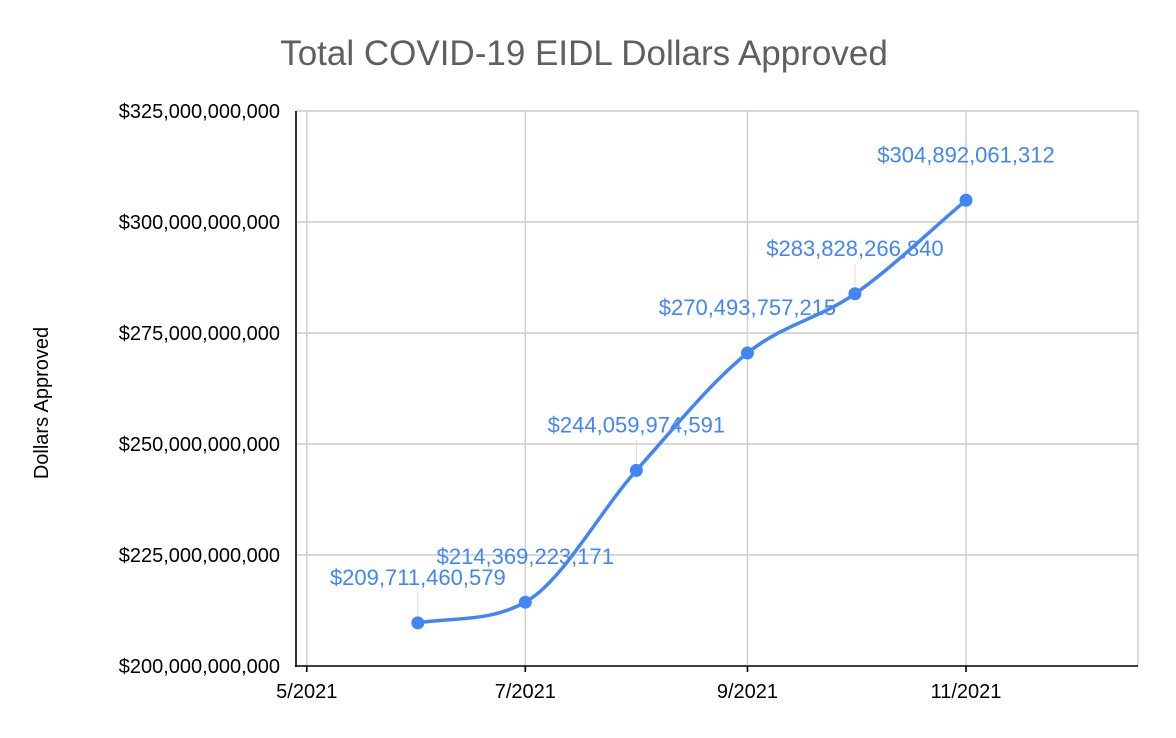 The height and width of the screenshot is (738, 1176). I want to click on y-tick-label: $300,000,000,000, so click(199, 223).